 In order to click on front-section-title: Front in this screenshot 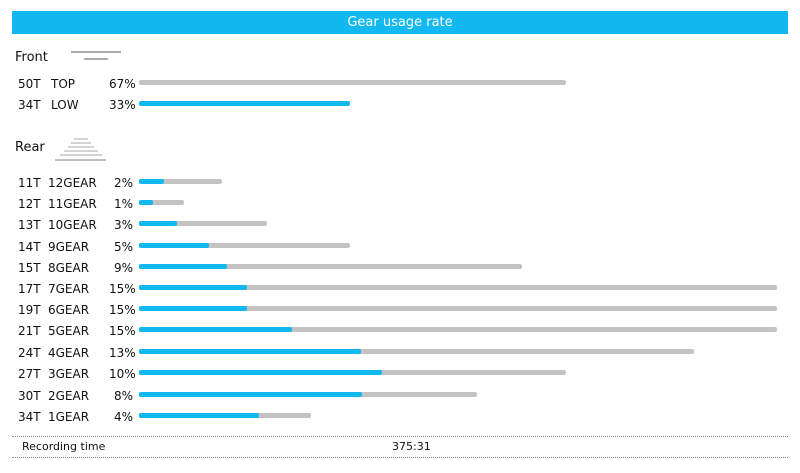, I will do `click(31, 57)`.